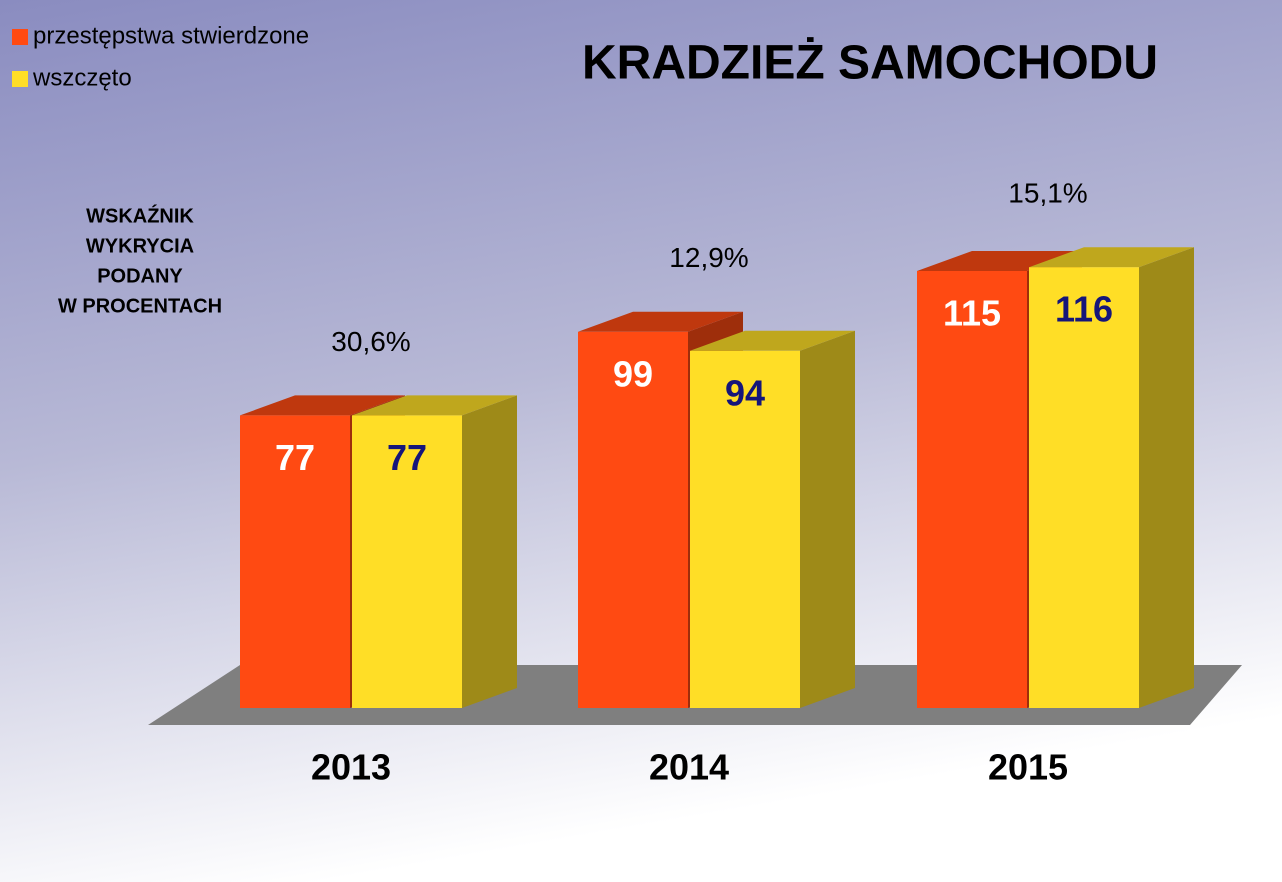 Image resolution: width=1282 pixels, height=882 pixels. What do you see at coordinates (140, 306) in the screenshot?
I see `note-line: W PROCENTACH` at bounding box center [140, 306].